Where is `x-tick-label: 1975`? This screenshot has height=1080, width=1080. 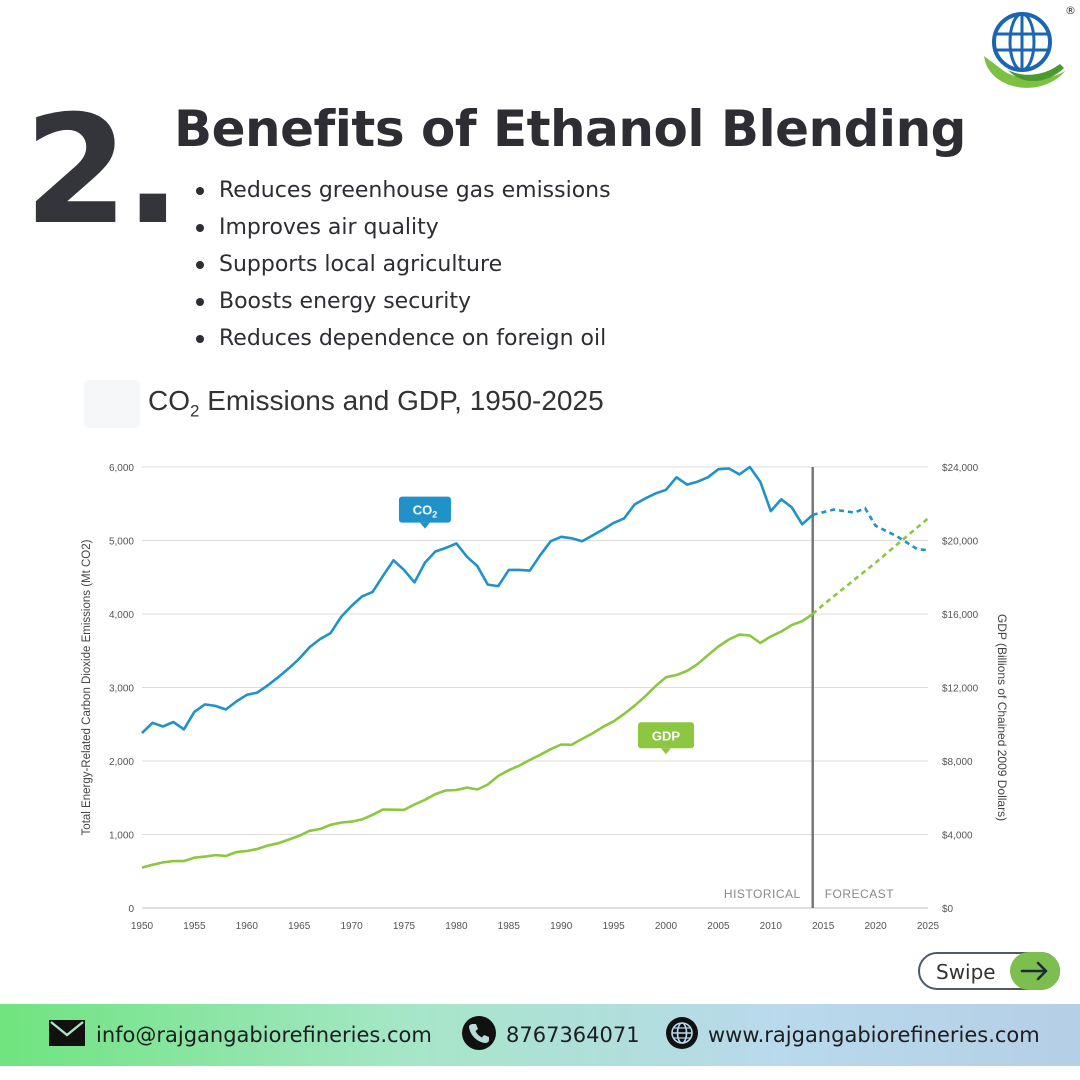 x-tick-label: 1975 is located at coordinates (404, 926).